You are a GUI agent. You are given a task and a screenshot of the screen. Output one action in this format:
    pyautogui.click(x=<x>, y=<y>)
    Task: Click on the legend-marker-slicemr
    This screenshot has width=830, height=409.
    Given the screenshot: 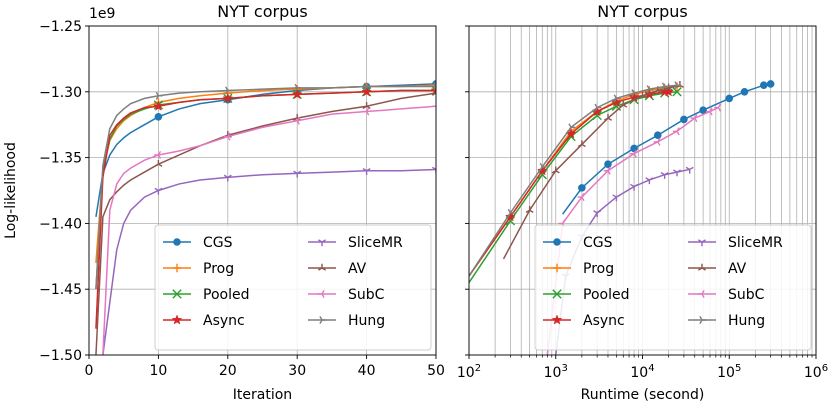 What is the action you would take?
    pyautogui.click(x=322, y=243)
    